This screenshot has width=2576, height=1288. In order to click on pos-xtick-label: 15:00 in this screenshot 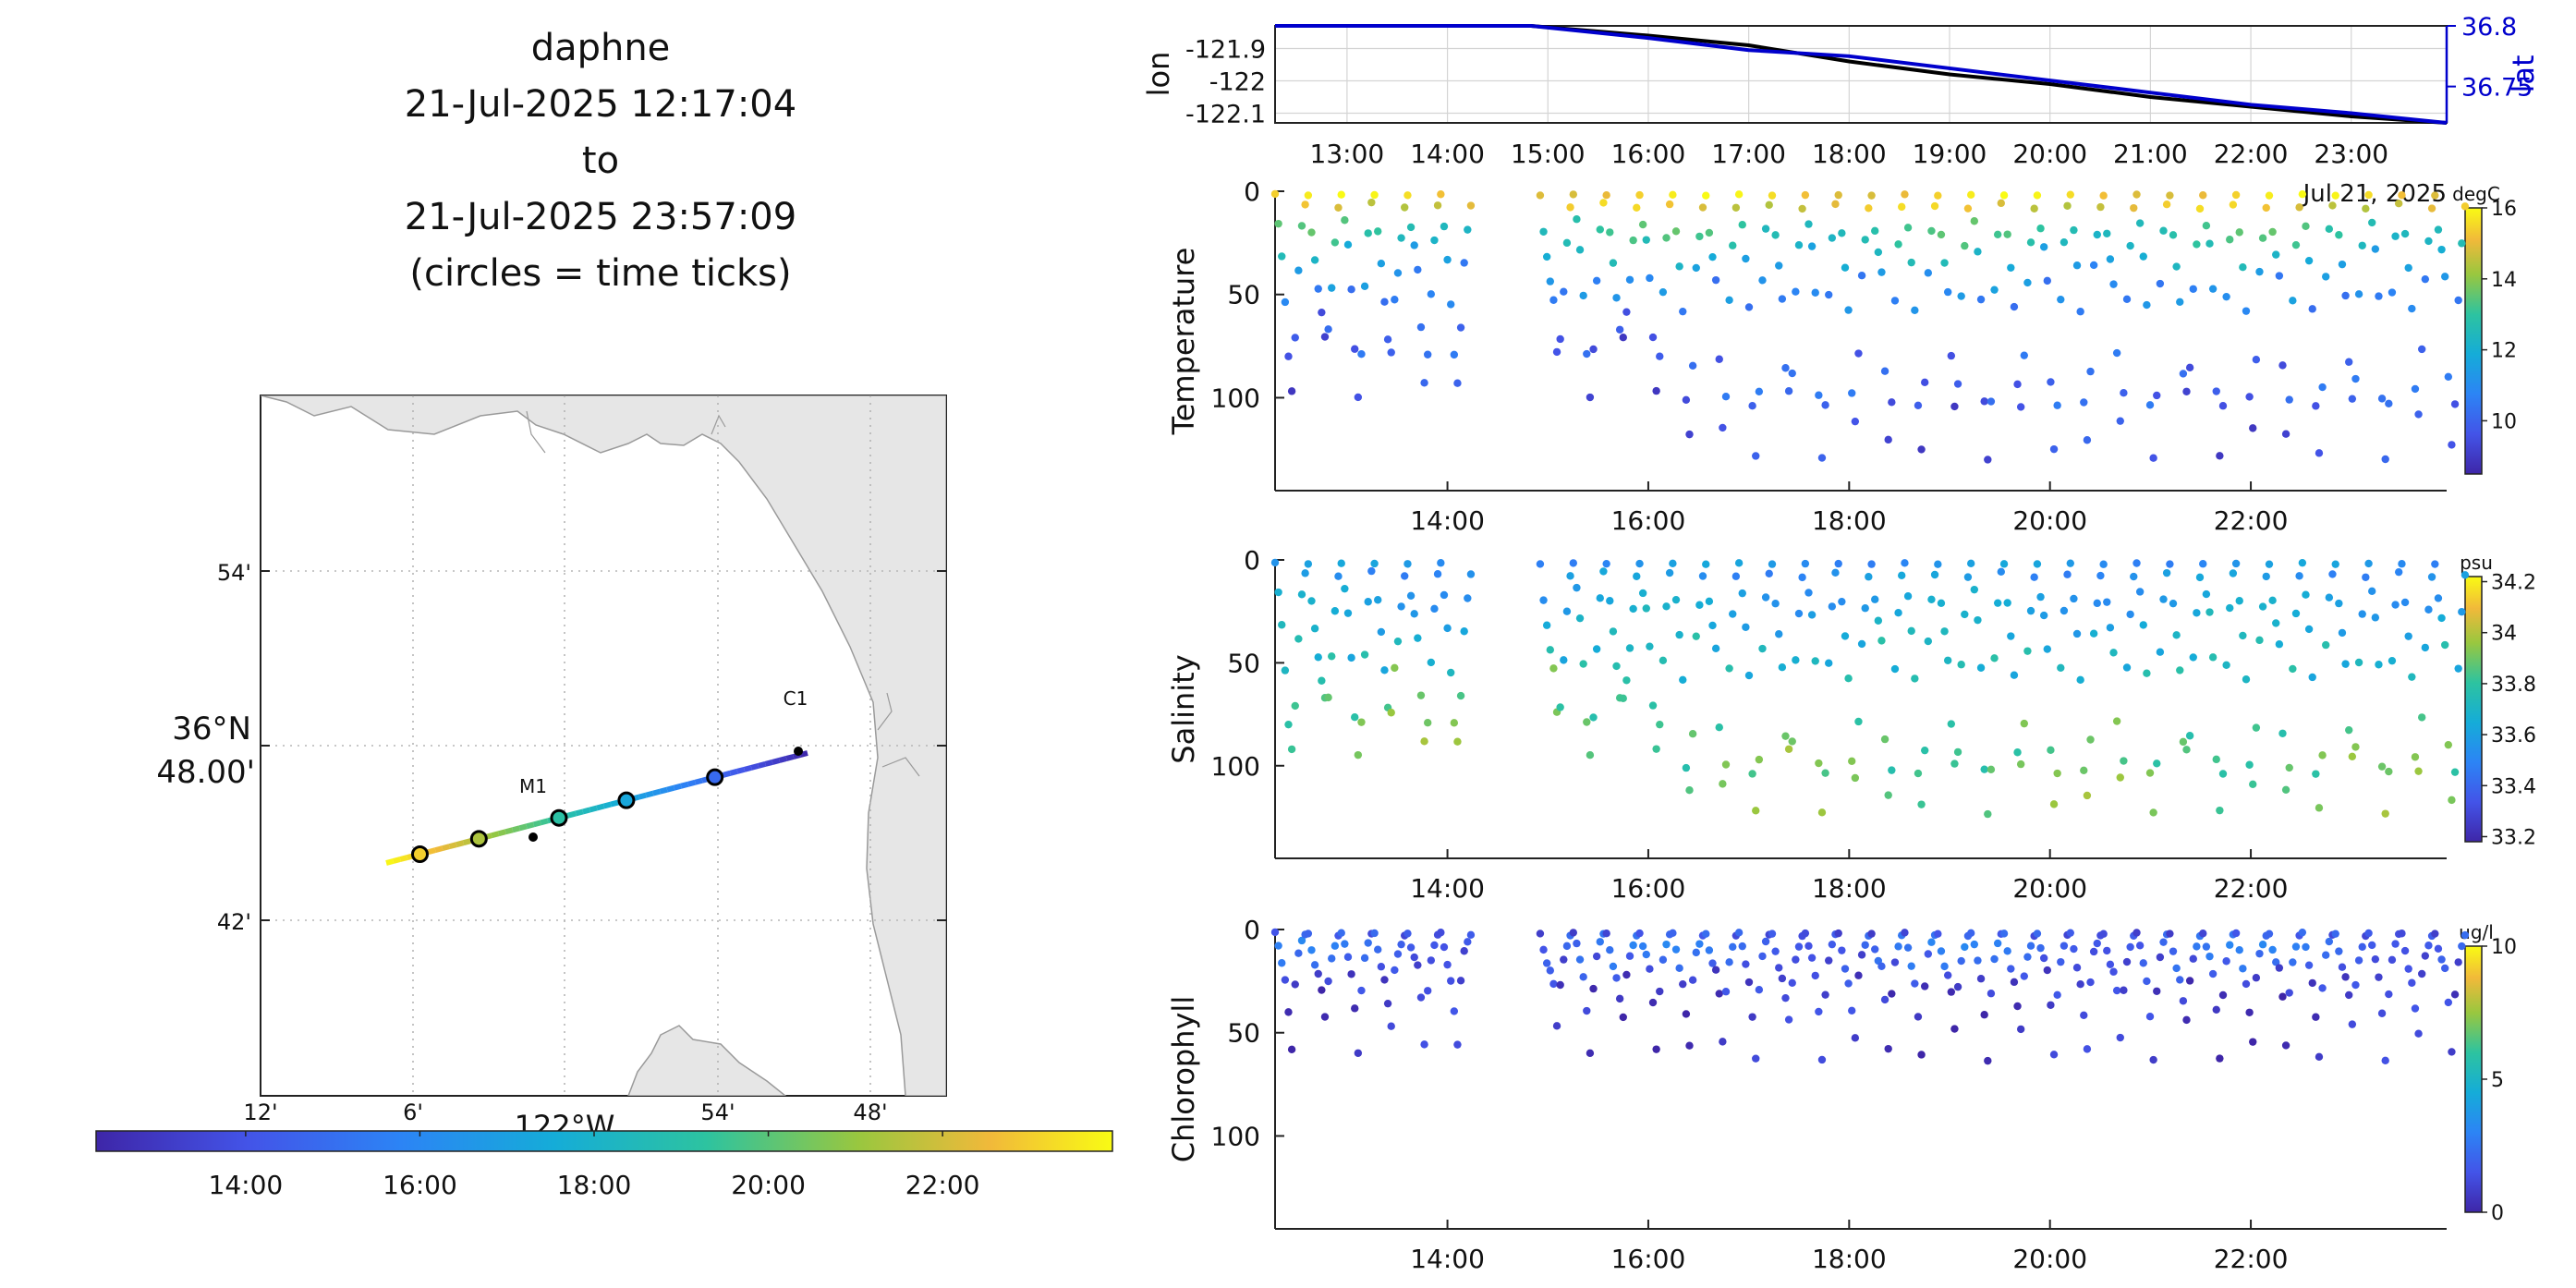, I will do `click(1548, 154)`.